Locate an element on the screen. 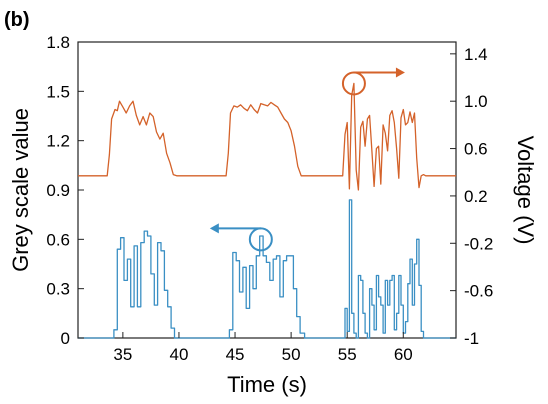  x-tick-label: 35 is located at coordinates (122, 354).